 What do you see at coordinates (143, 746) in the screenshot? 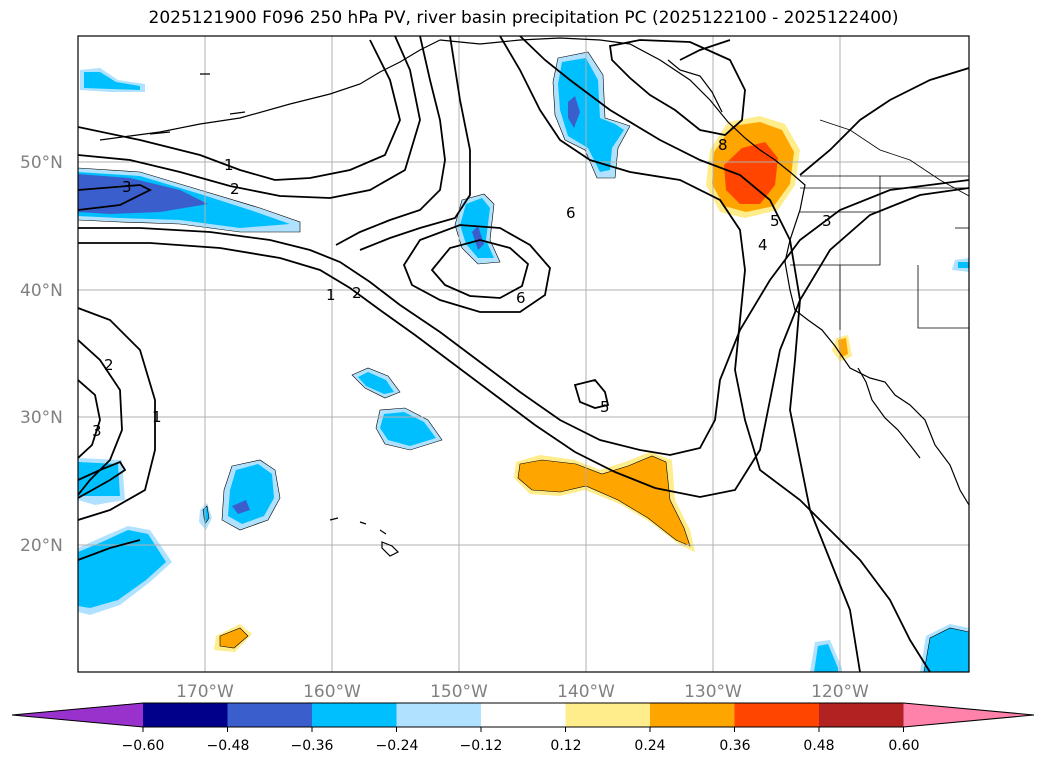
I see `colorbar-tick-label: −0.60` at bounding box center [143, 746].